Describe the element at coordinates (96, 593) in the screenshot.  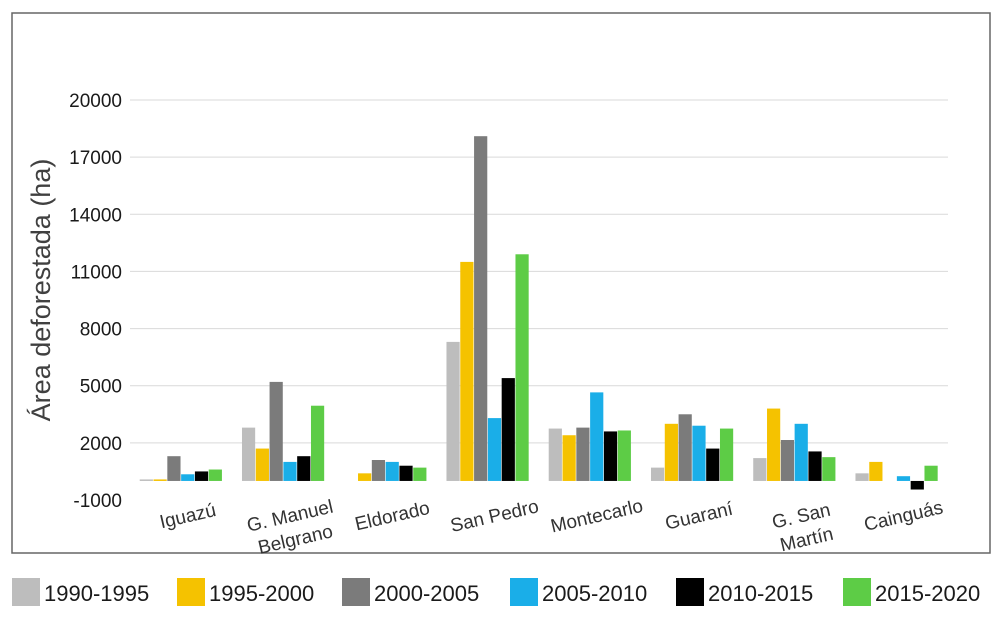
I see `legend-label: 1990-1995` at that location.